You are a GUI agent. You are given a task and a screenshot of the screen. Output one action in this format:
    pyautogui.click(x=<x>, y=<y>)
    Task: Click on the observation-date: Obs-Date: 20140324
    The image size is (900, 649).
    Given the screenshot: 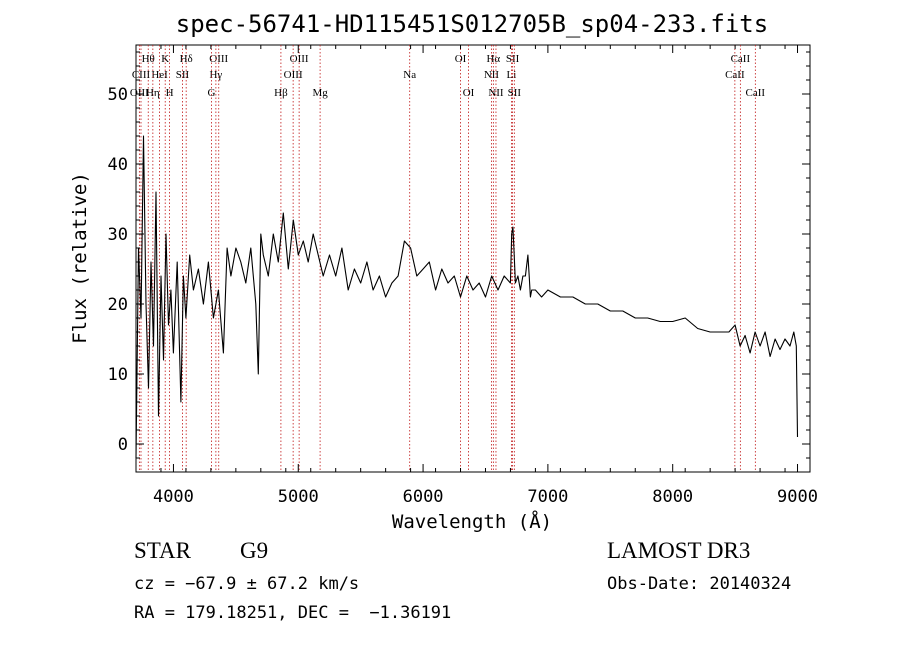 What is the action you would take?
    pyautogui.click(x=699, y=584)
    